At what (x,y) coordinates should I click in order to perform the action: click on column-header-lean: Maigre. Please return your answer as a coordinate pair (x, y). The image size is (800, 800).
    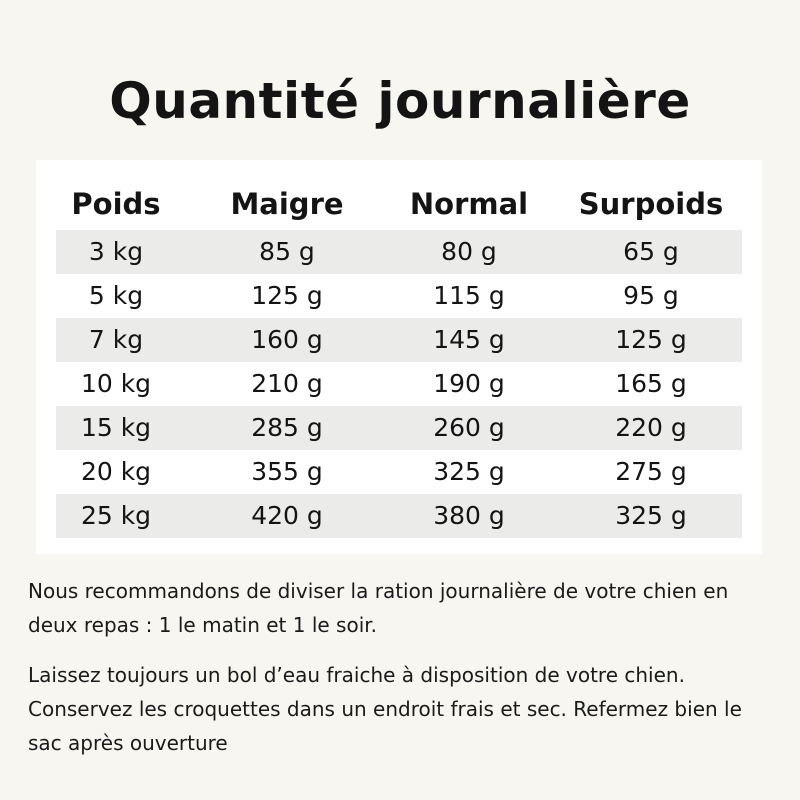
    Looking at the image, I should click on (287, 204).